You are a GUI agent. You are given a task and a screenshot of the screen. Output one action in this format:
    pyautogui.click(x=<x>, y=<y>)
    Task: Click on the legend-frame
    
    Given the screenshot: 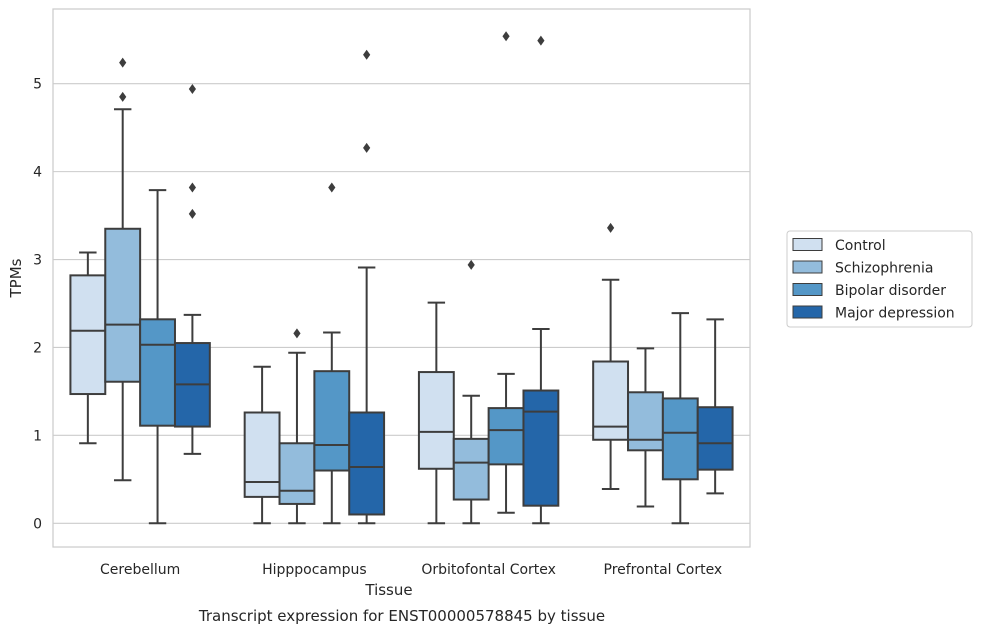 What is the action you would take?
    pyautogui.click(x=879, y=279)
    